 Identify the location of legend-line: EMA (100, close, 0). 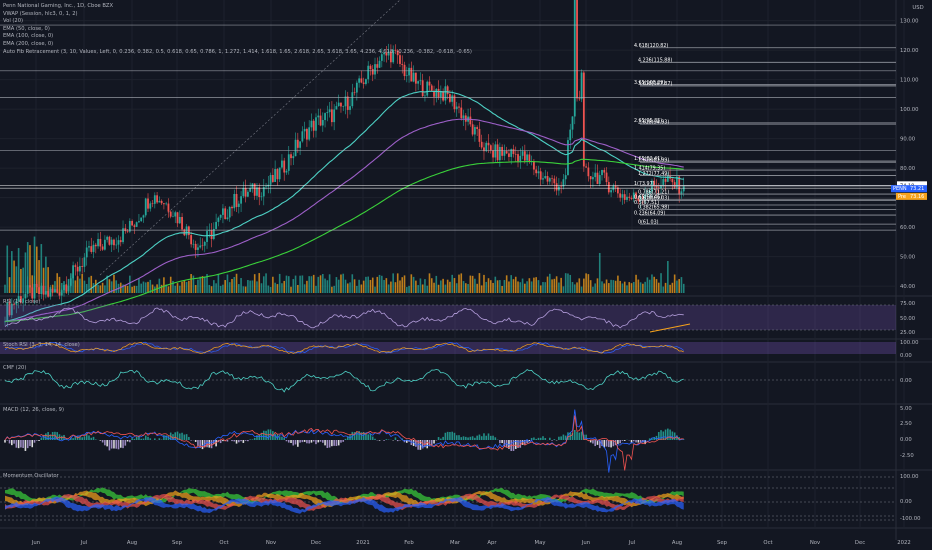
(28, 36).